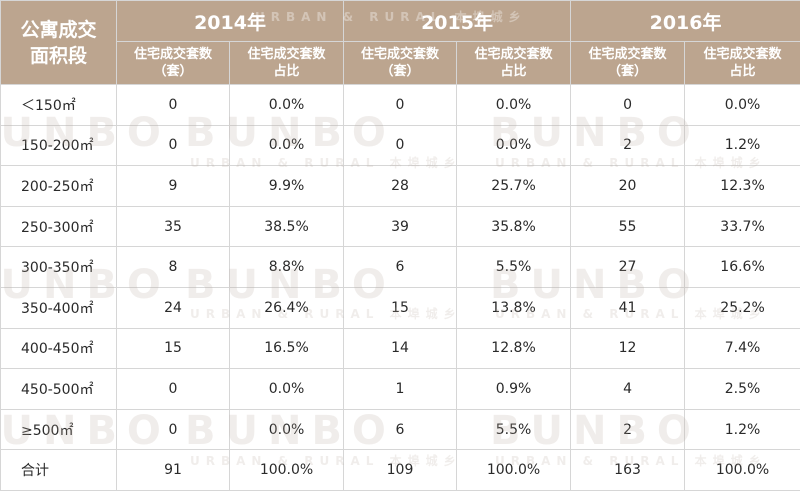  Describe the element at coordinates (173, 348) in the screenshot. I see `count-2014-cell: 15` at that location.